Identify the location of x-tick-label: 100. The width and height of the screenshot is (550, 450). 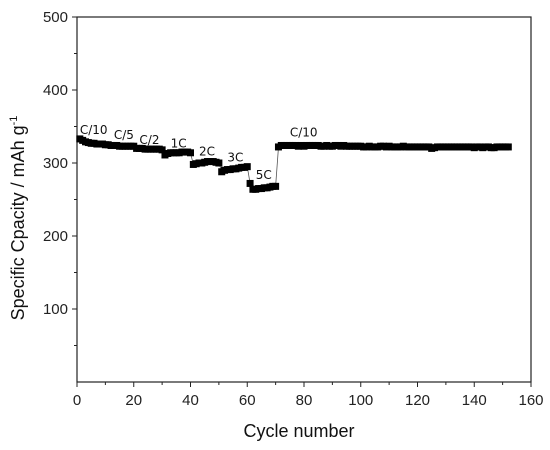
(360, 400).